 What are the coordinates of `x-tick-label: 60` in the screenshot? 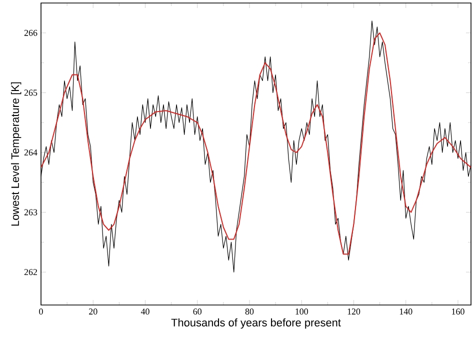 It's located at (197, 311).